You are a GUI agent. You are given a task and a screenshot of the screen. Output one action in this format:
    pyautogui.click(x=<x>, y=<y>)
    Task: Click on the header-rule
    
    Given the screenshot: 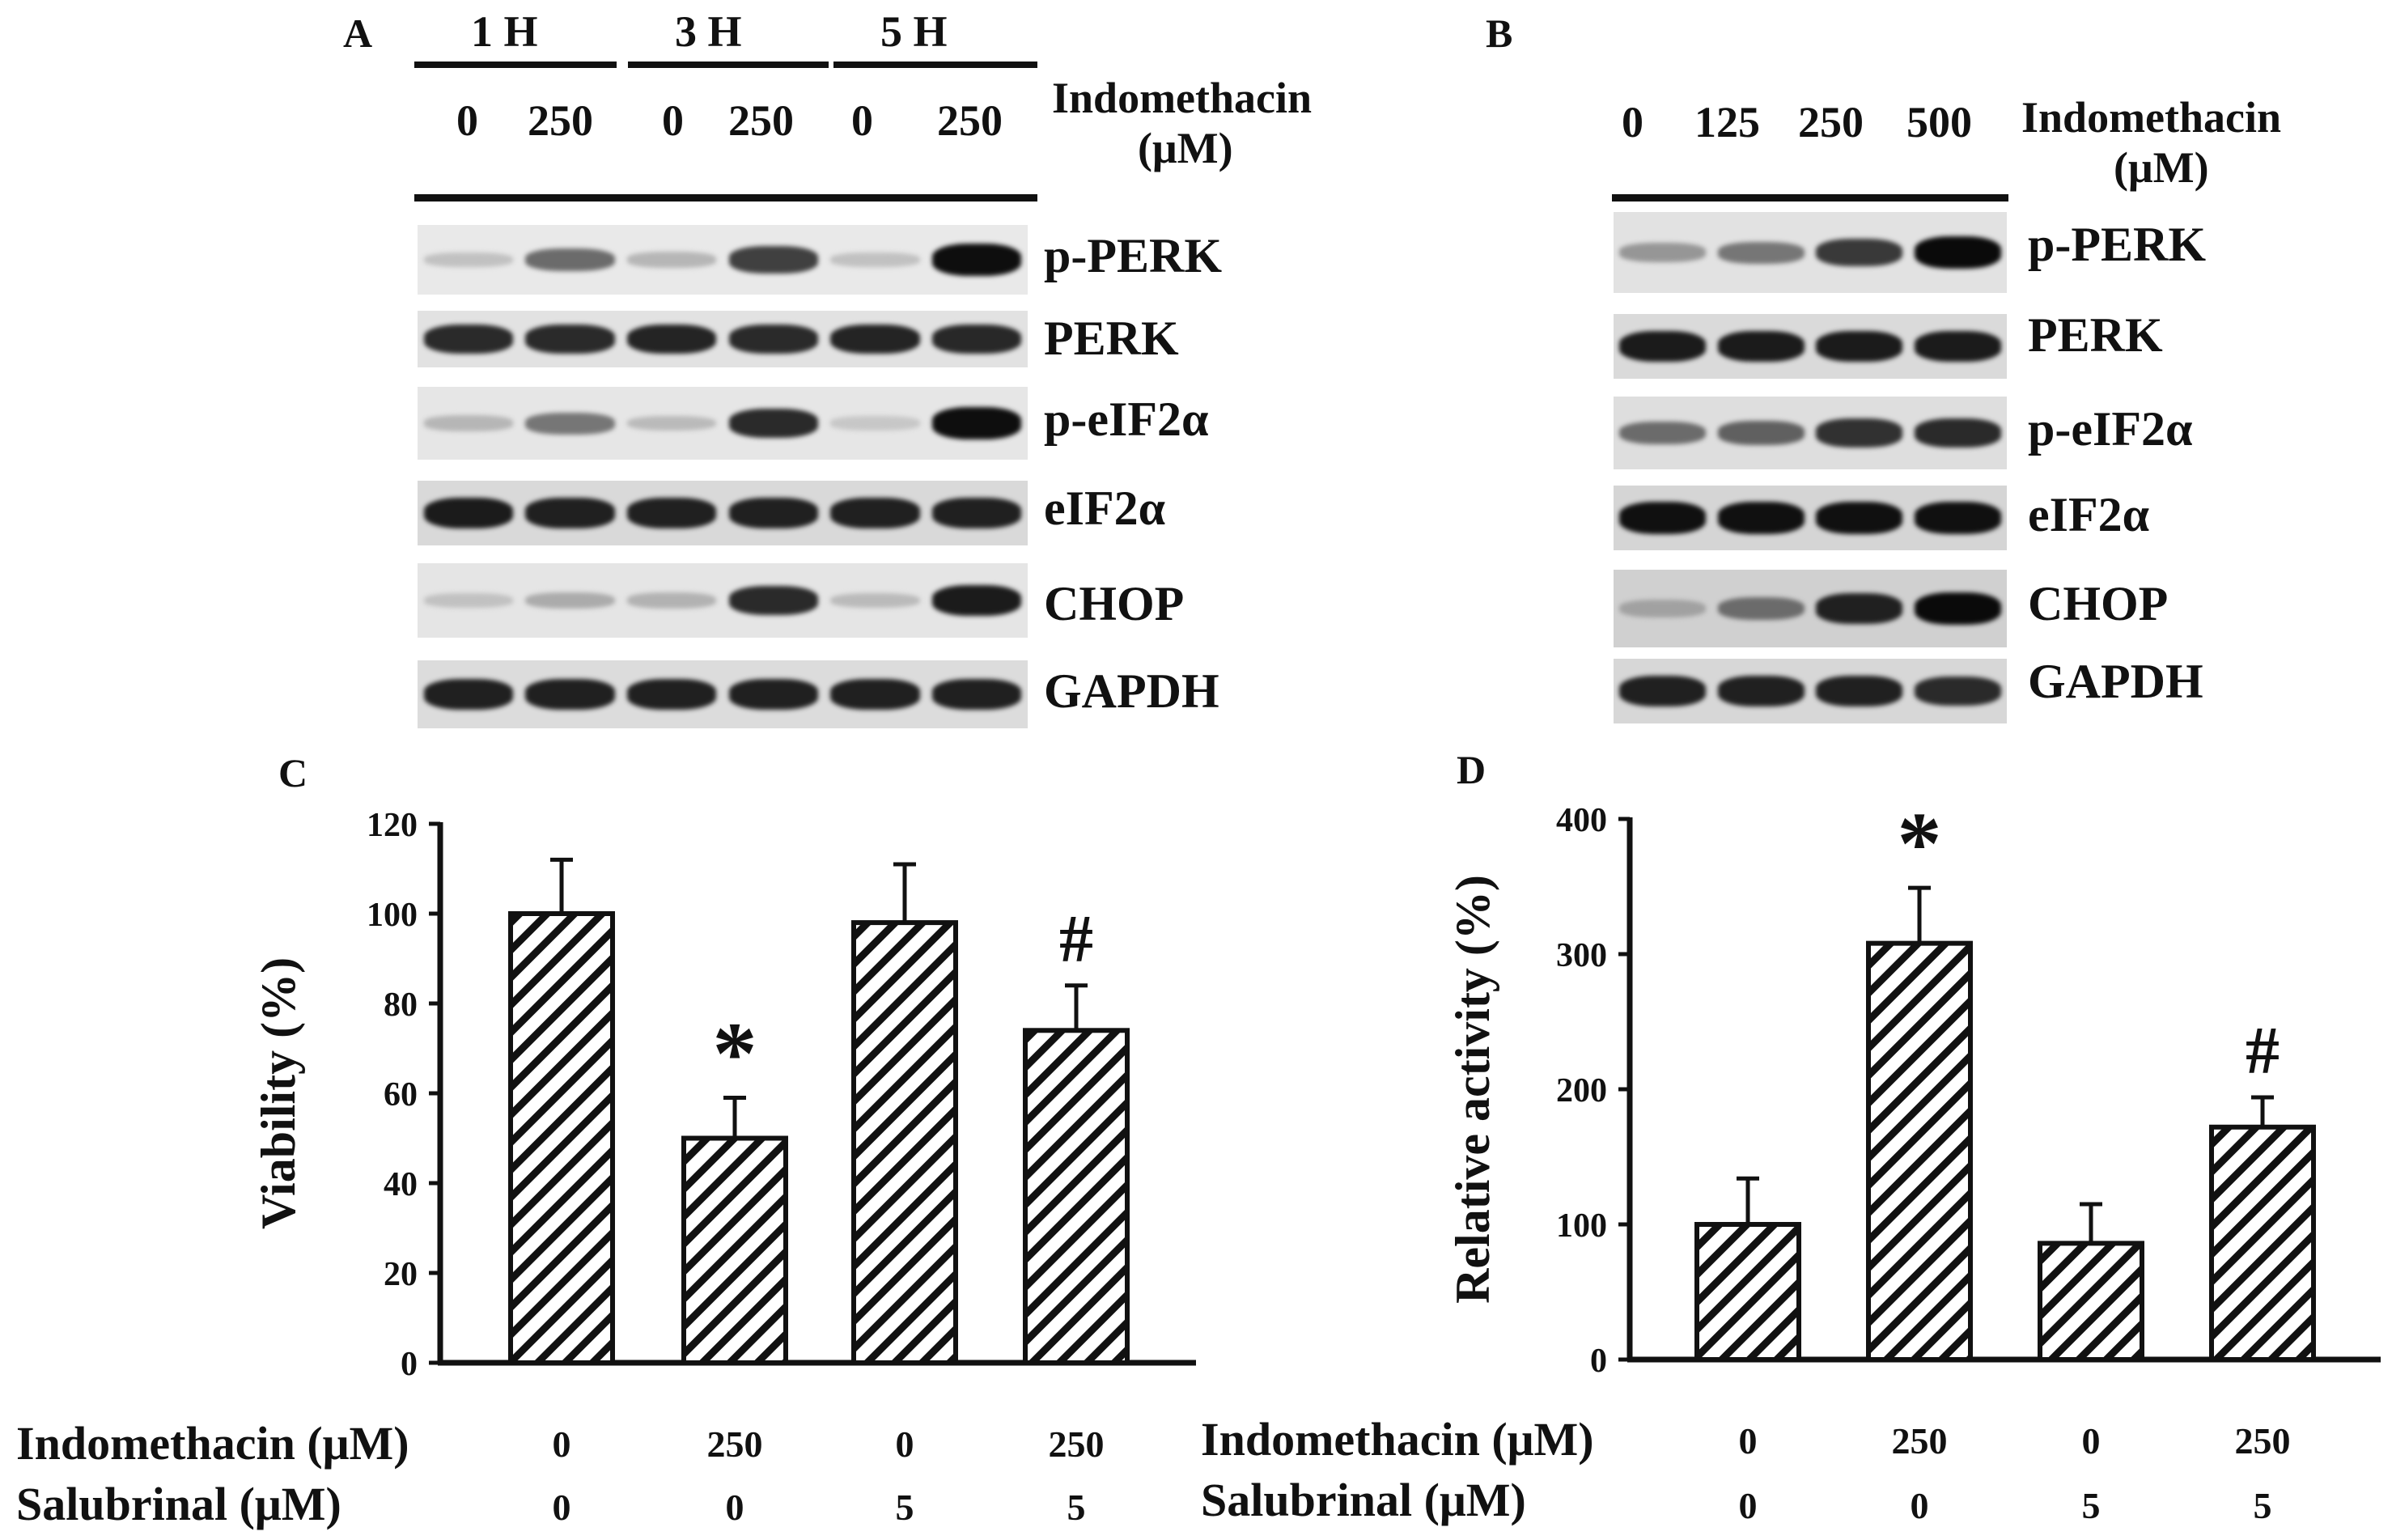 What is the action you would take?
    pyautogui.click(x=725, y=198)
    